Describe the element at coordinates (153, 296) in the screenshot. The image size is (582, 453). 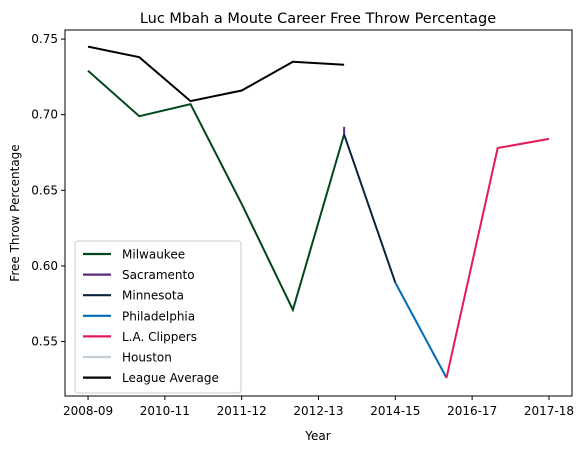
I see `legend-label-minnesota: Minnesota` at that location.